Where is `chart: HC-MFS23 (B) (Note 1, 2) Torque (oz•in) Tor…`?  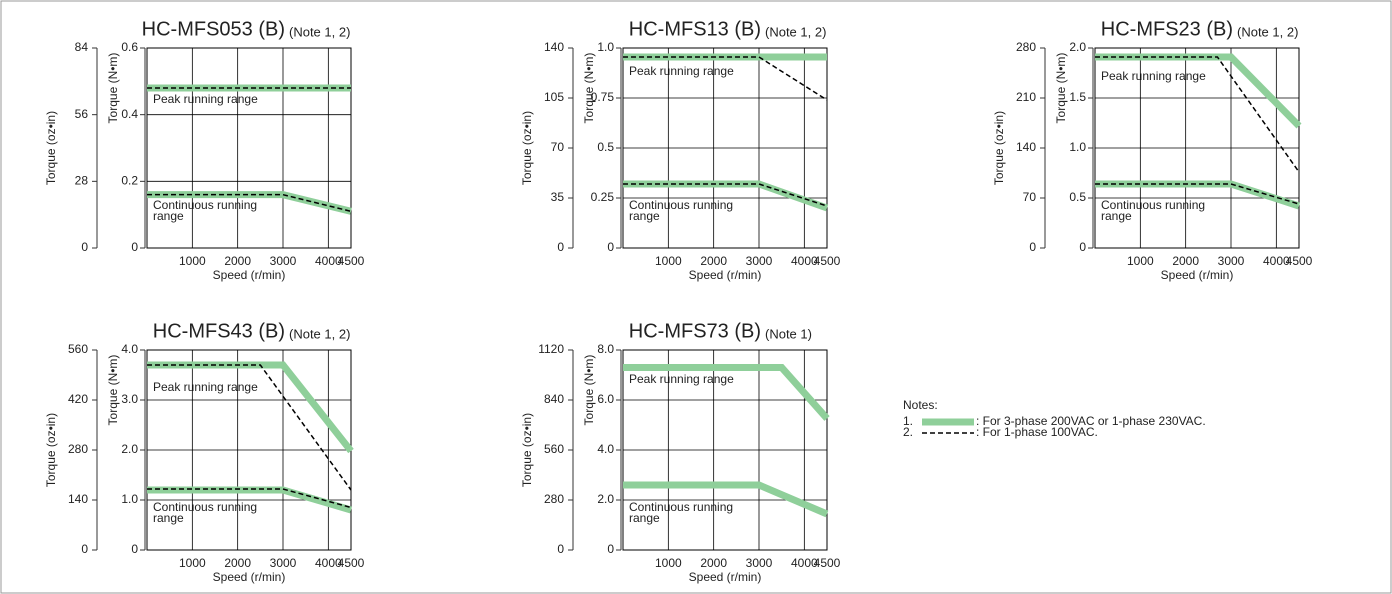 chart: HC-MFS23 (B) (Note 1, 2) Torque (oz•in) Tor… is located at coordinates (1152, 150).